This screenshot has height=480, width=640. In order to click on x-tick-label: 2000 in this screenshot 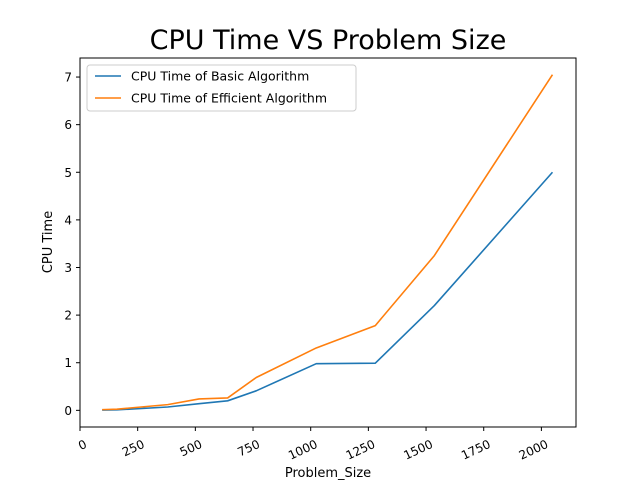, I will do `click(534, 450)`.